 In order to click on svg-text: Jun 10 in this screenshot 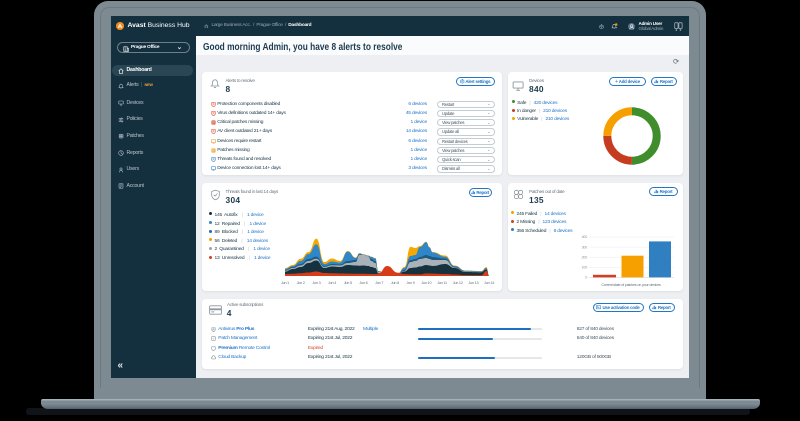, I will do `click(426, 283)`.